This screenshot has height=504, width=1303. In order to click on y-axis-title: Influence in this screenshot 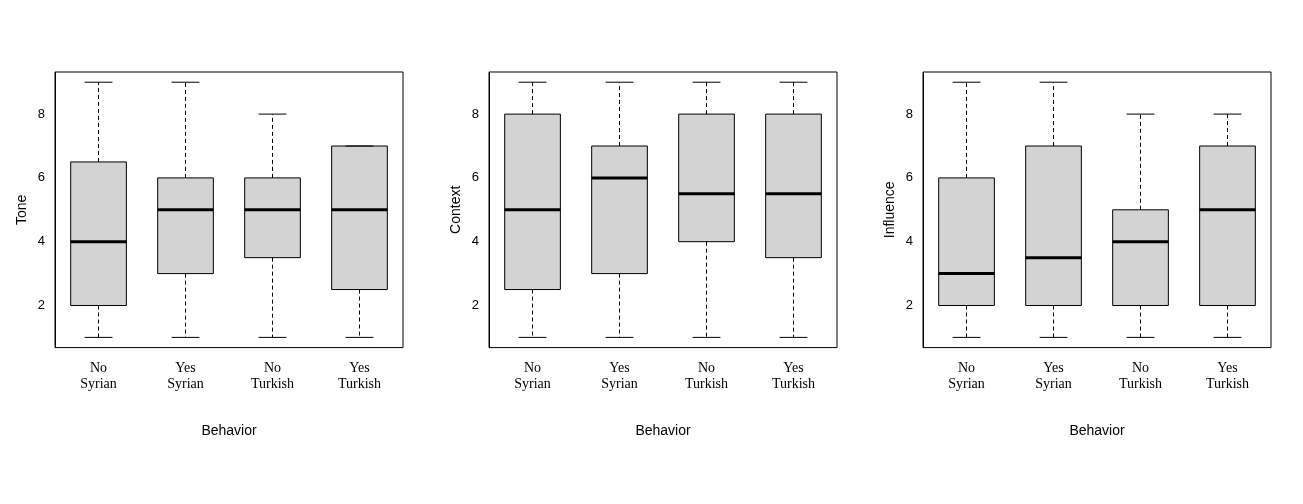, I will do `click(889, 210)`.